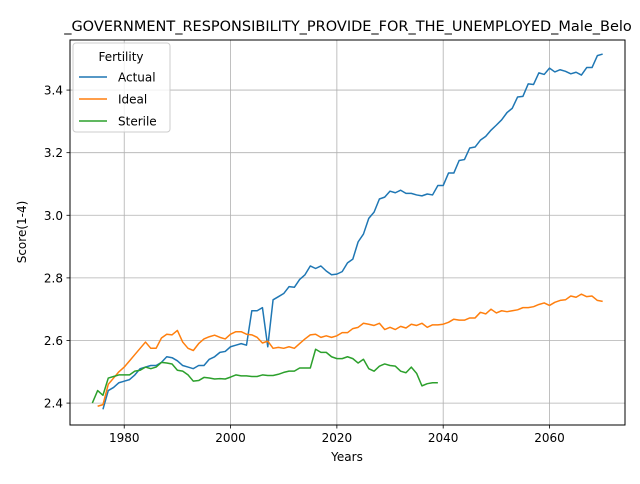 The width and height of the screenshot is (640, 484). What do you see at coordinates (53, 153) in the screenshot?
I see `y-tick-label: 3.2` at bounding box center [53, 153].